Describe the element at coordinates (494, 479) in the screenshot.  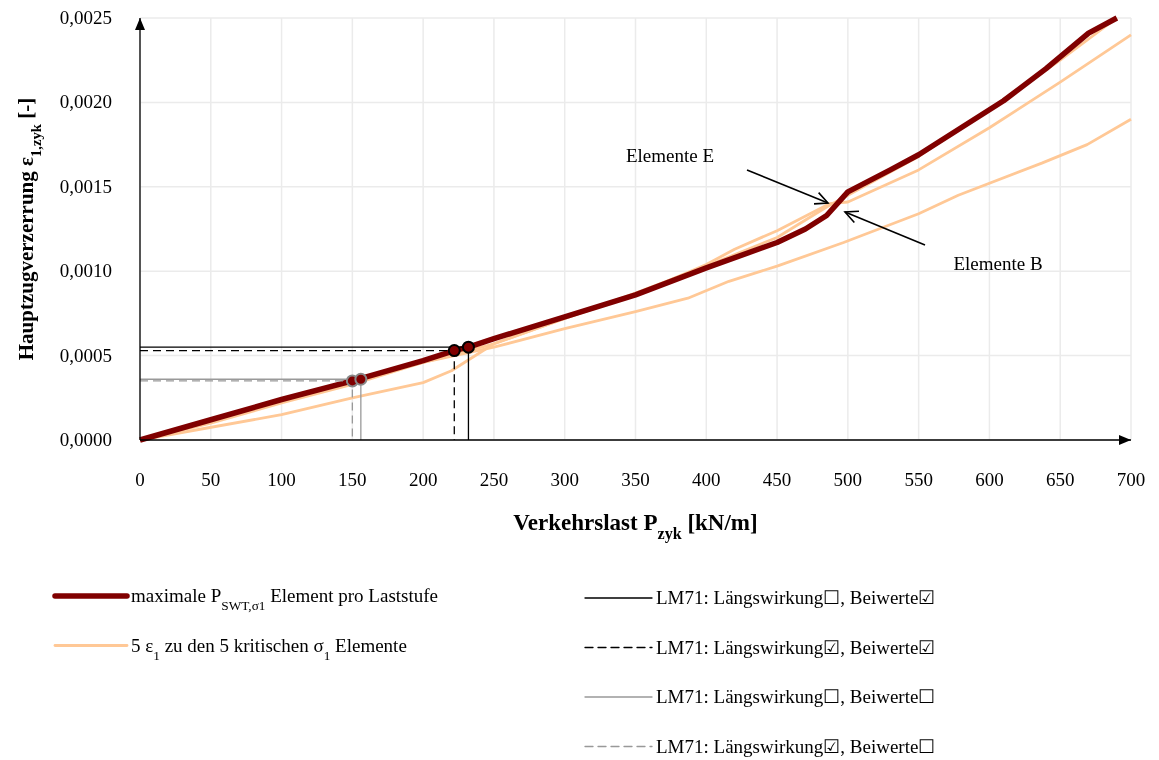
I see `x-tick-label: 250` at that location.